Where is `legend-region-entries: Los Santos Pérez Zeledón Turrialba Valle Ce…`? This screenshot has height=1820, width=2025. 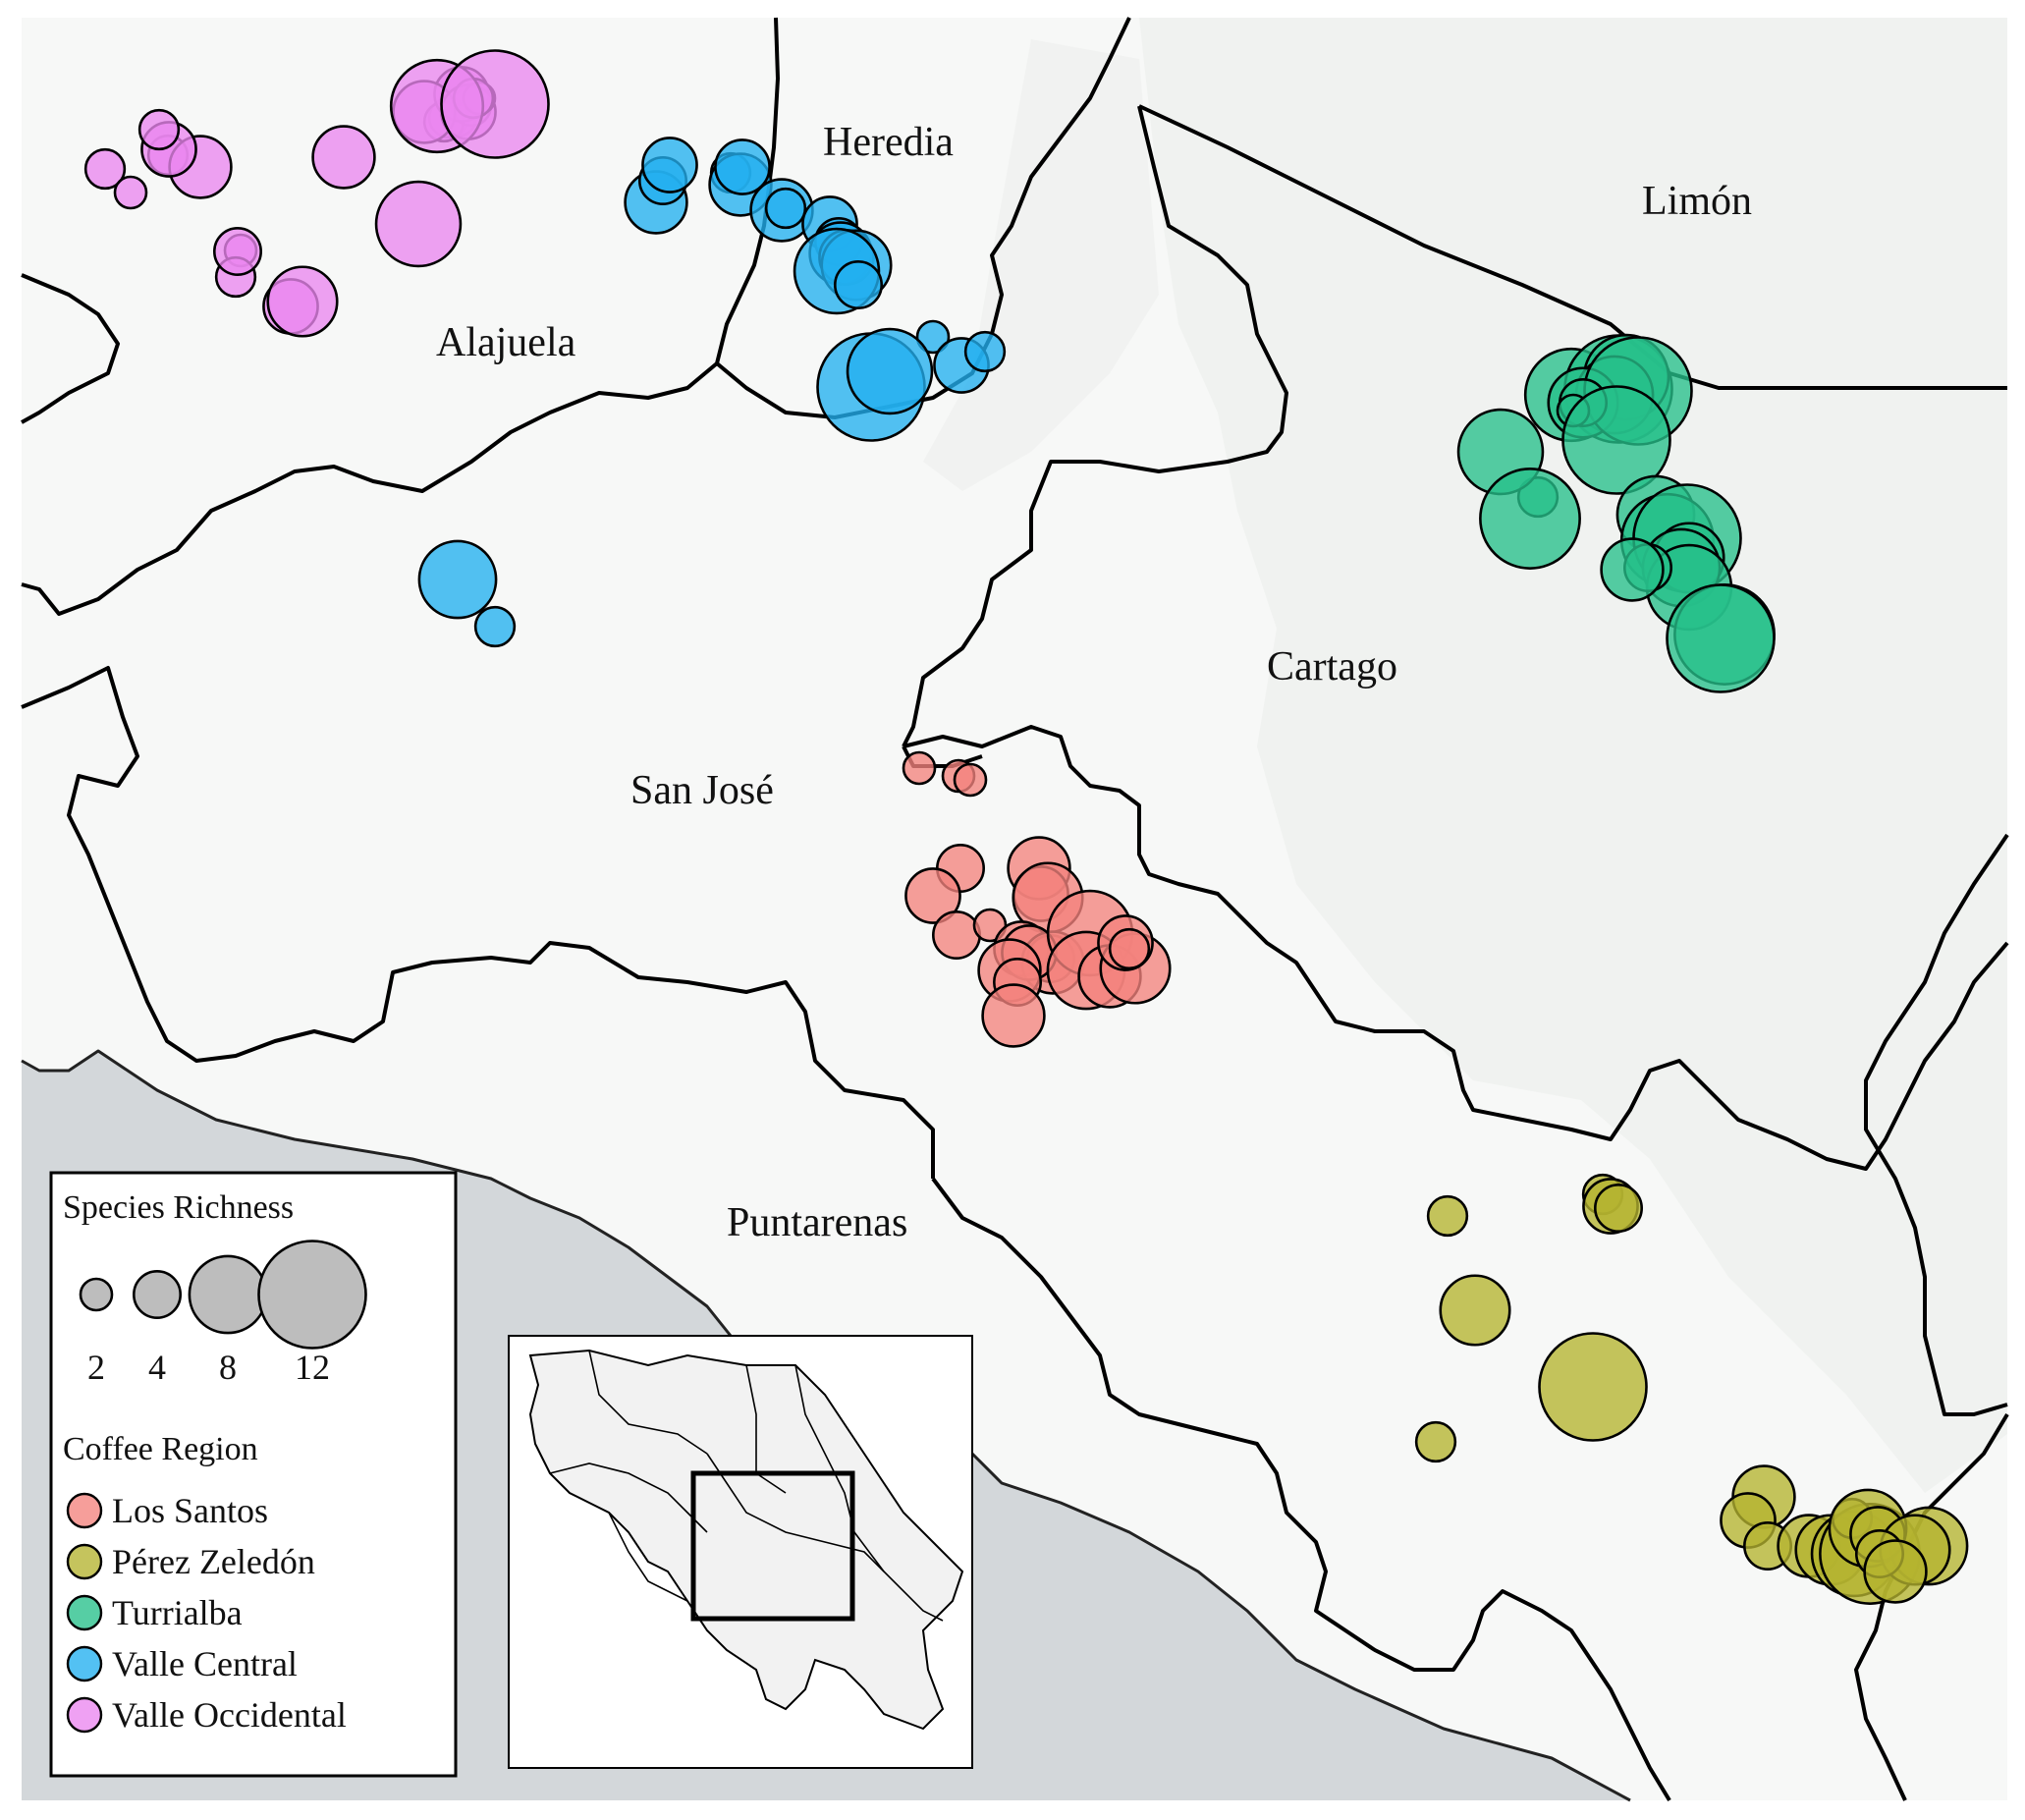 legend-region-entries: Los Santos Pérez Zeledón Turrialba Valle Ce… is located at coordinates (207, 1613).